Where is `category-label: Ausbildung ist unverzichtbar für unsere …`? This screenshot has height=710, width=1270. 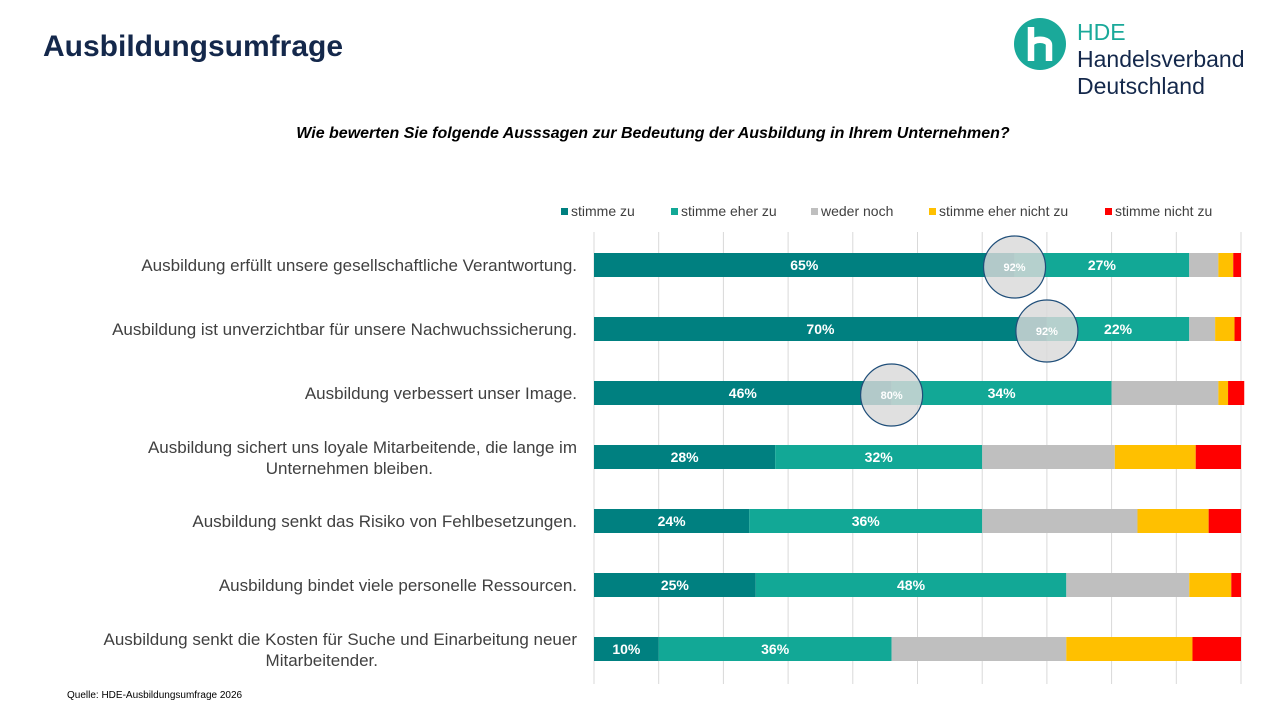 category-label: Ausbildung ist unverzichtbar für unsere … is located at coordinates (344, 329).